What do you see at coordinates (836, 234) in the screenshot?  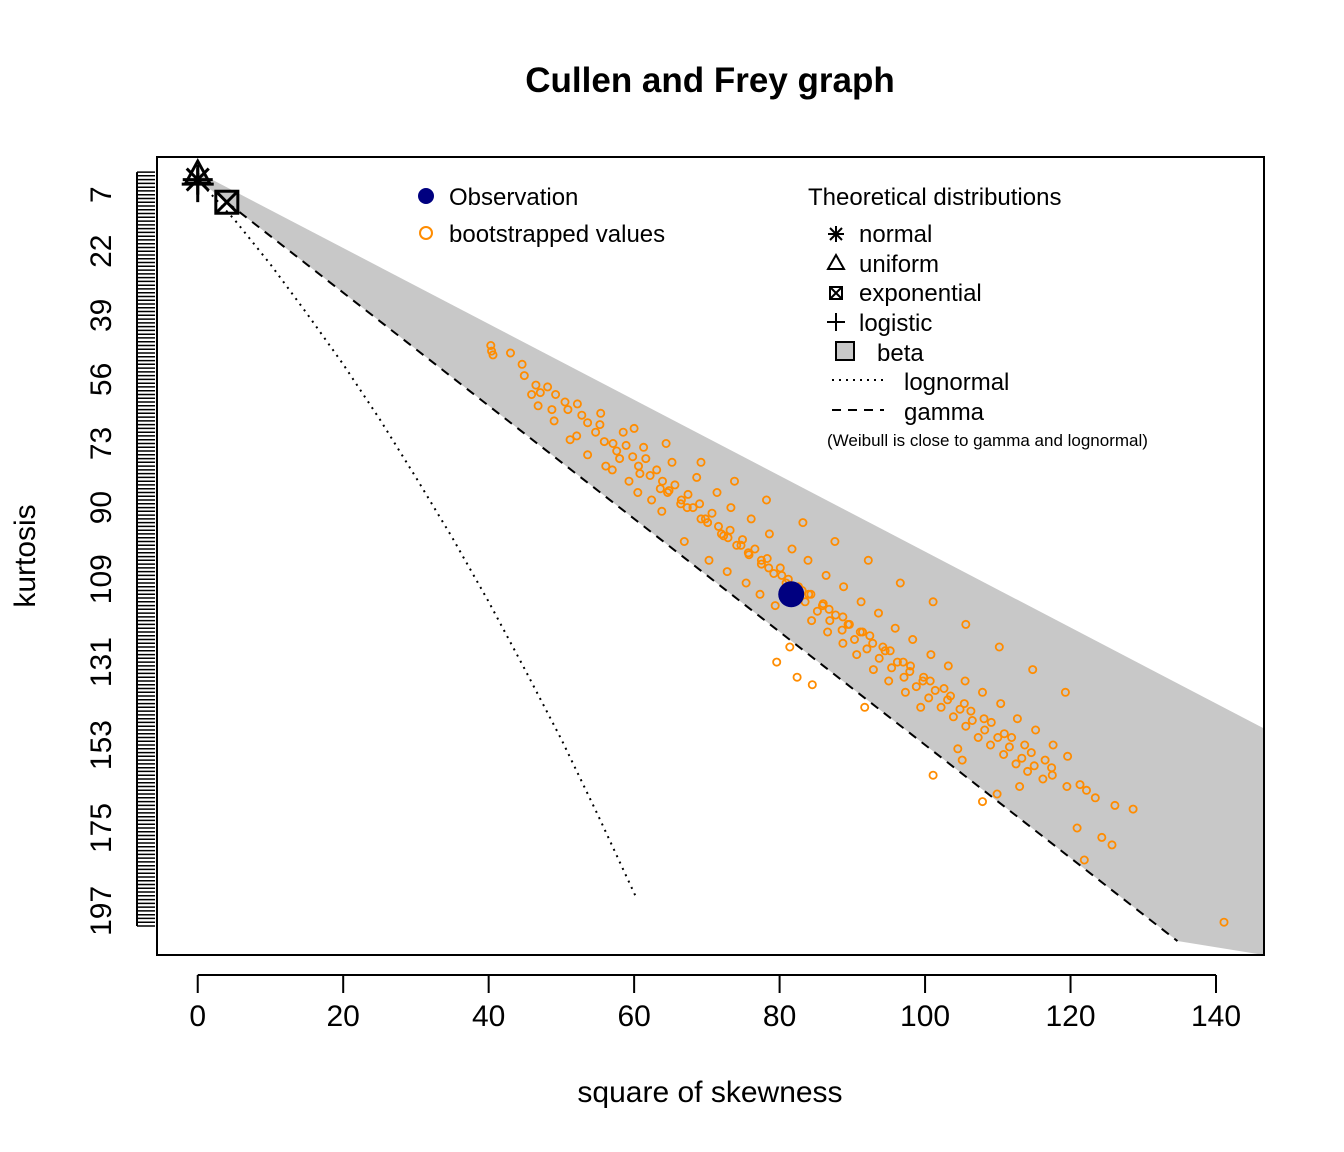 I see `normal-icon` at bounding box center [836, 234].